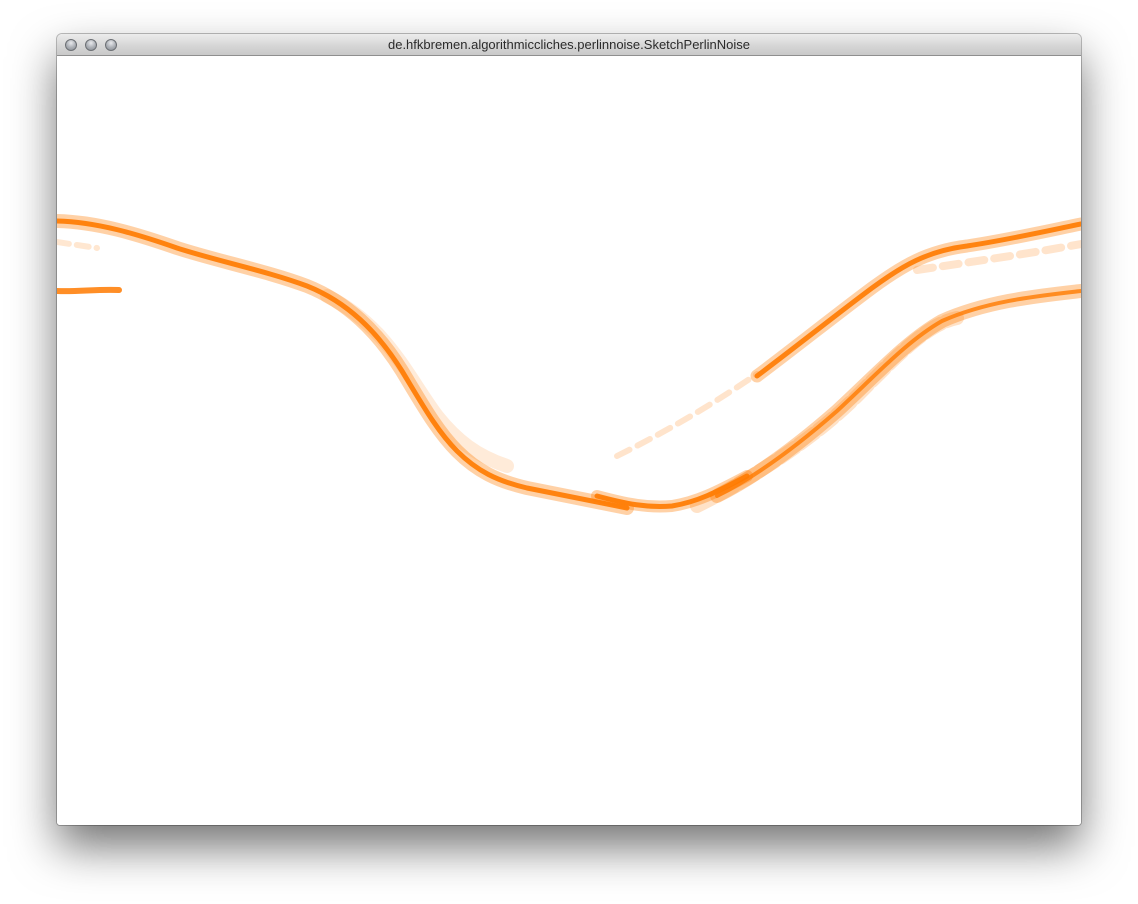 Image resolution: width=1138 pixels, height=904 pixels. What do you see at coordinates (71, 45) in the screenshot?
I see `close-button` at bounding box center [71, 45].